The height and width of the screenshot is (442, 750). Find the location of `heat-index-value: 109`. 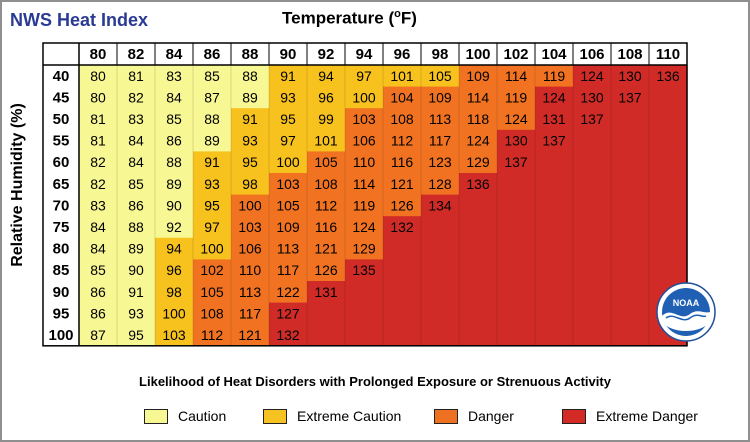

heat-index-value: 109 is located at coordinates (478, 76).